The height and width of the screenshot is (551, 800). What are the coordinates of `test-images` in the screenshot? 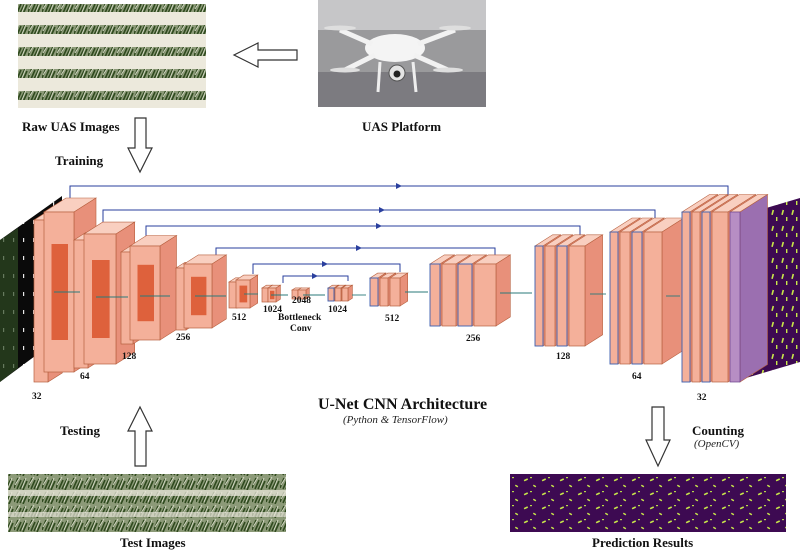 It's located at (147, 503).